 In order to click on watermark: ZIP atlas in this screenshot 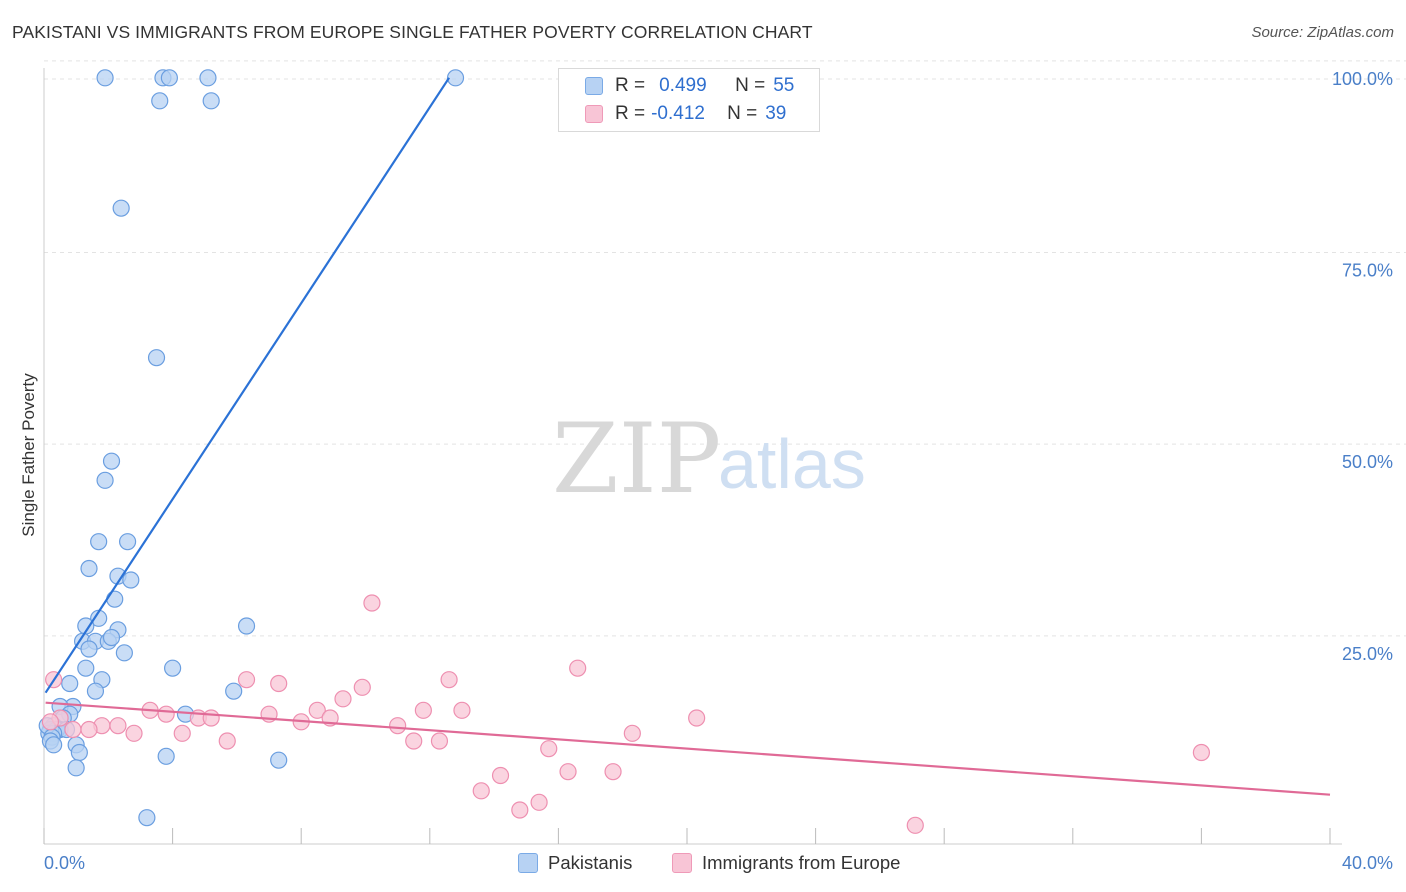, I will do `click(709, 459)`.